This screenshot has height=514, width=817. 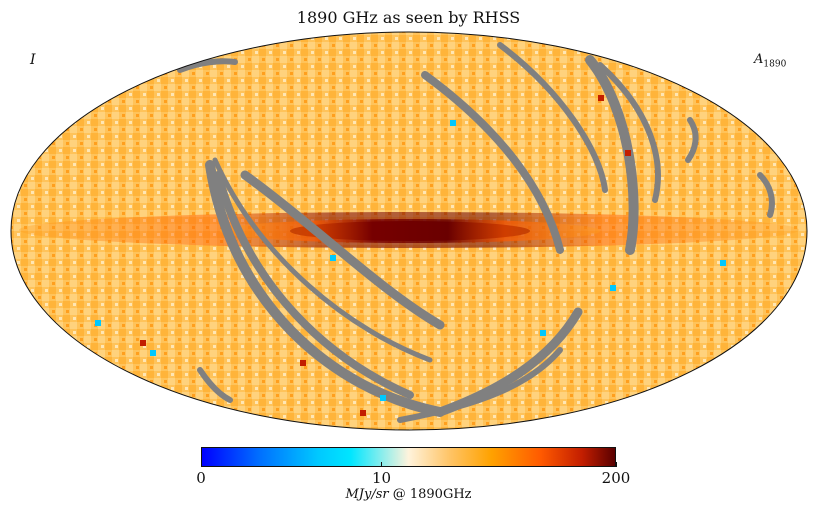 What do you see at coordinates (408, 457) in the screenshot?
I see `colorbar` at bounding box center [408, 457].